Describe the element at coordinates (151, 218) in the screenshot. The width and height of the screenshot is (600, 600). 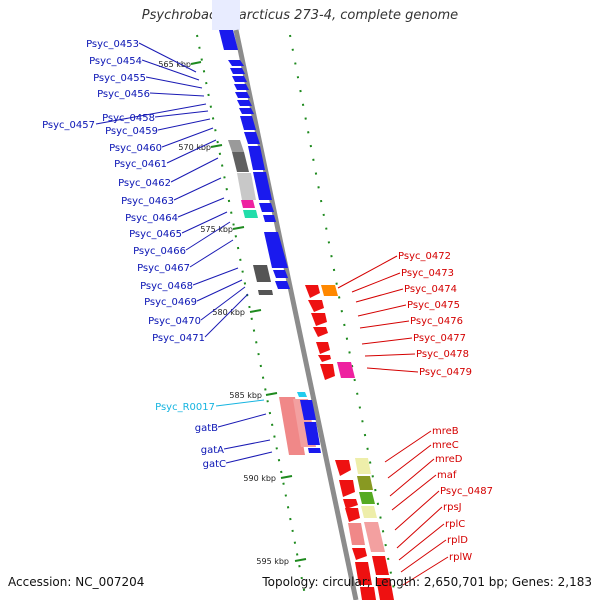
I see `gene-label: Psyc_0464` at that location.